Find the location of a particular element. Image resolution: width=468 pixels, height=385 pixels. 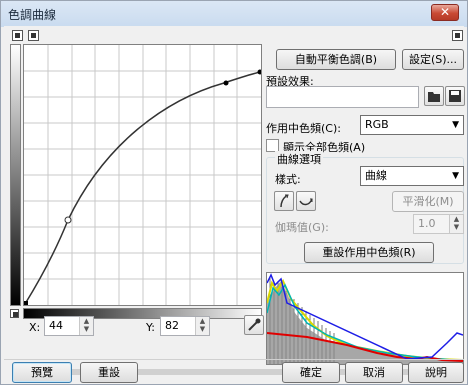

folder-open-icon is located at coordinates (434, 97).